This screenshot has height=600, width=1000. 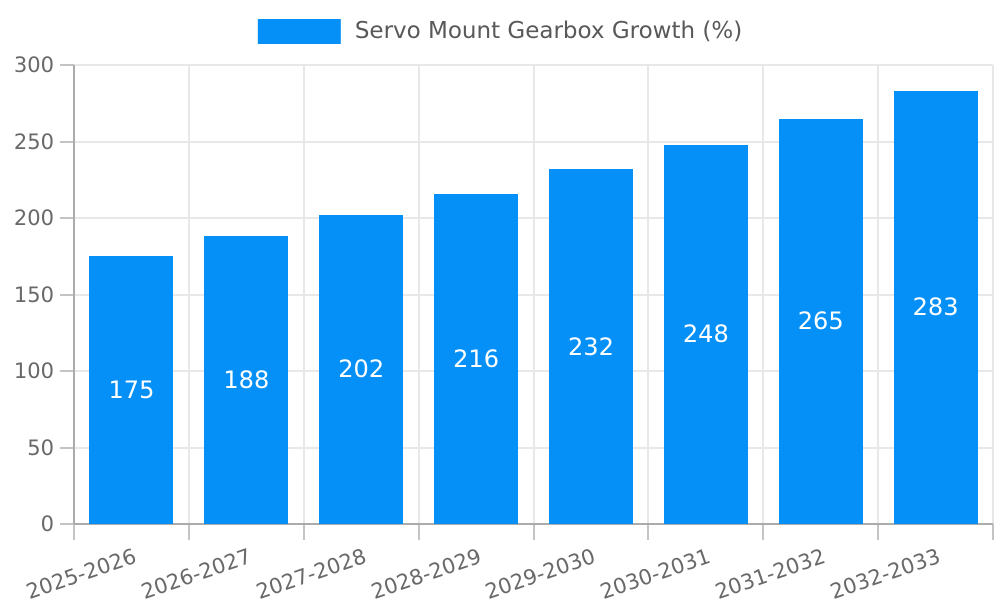 What do you see at coordinates (33, 371) in the screenshot?
I see `y-axis-tick-label: 100` at bounding box center [33, 371].